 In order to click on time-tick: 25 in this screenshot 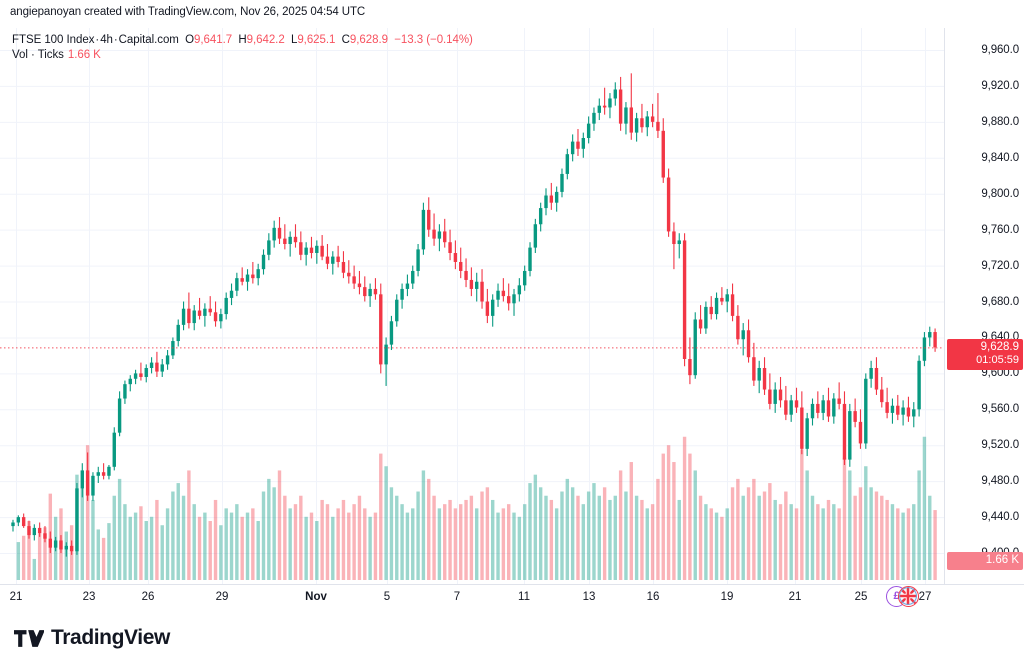, I will do `click(861, 597)`.